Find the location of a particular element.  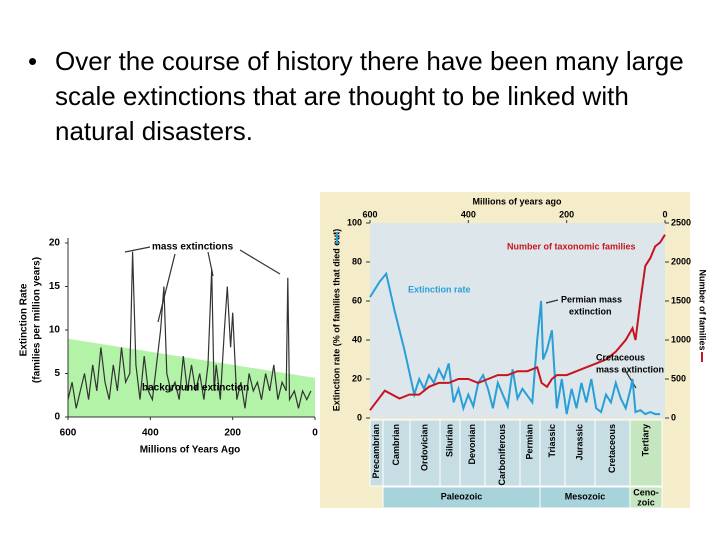

period-label: Jurassic is located at coordinates (579, 442).